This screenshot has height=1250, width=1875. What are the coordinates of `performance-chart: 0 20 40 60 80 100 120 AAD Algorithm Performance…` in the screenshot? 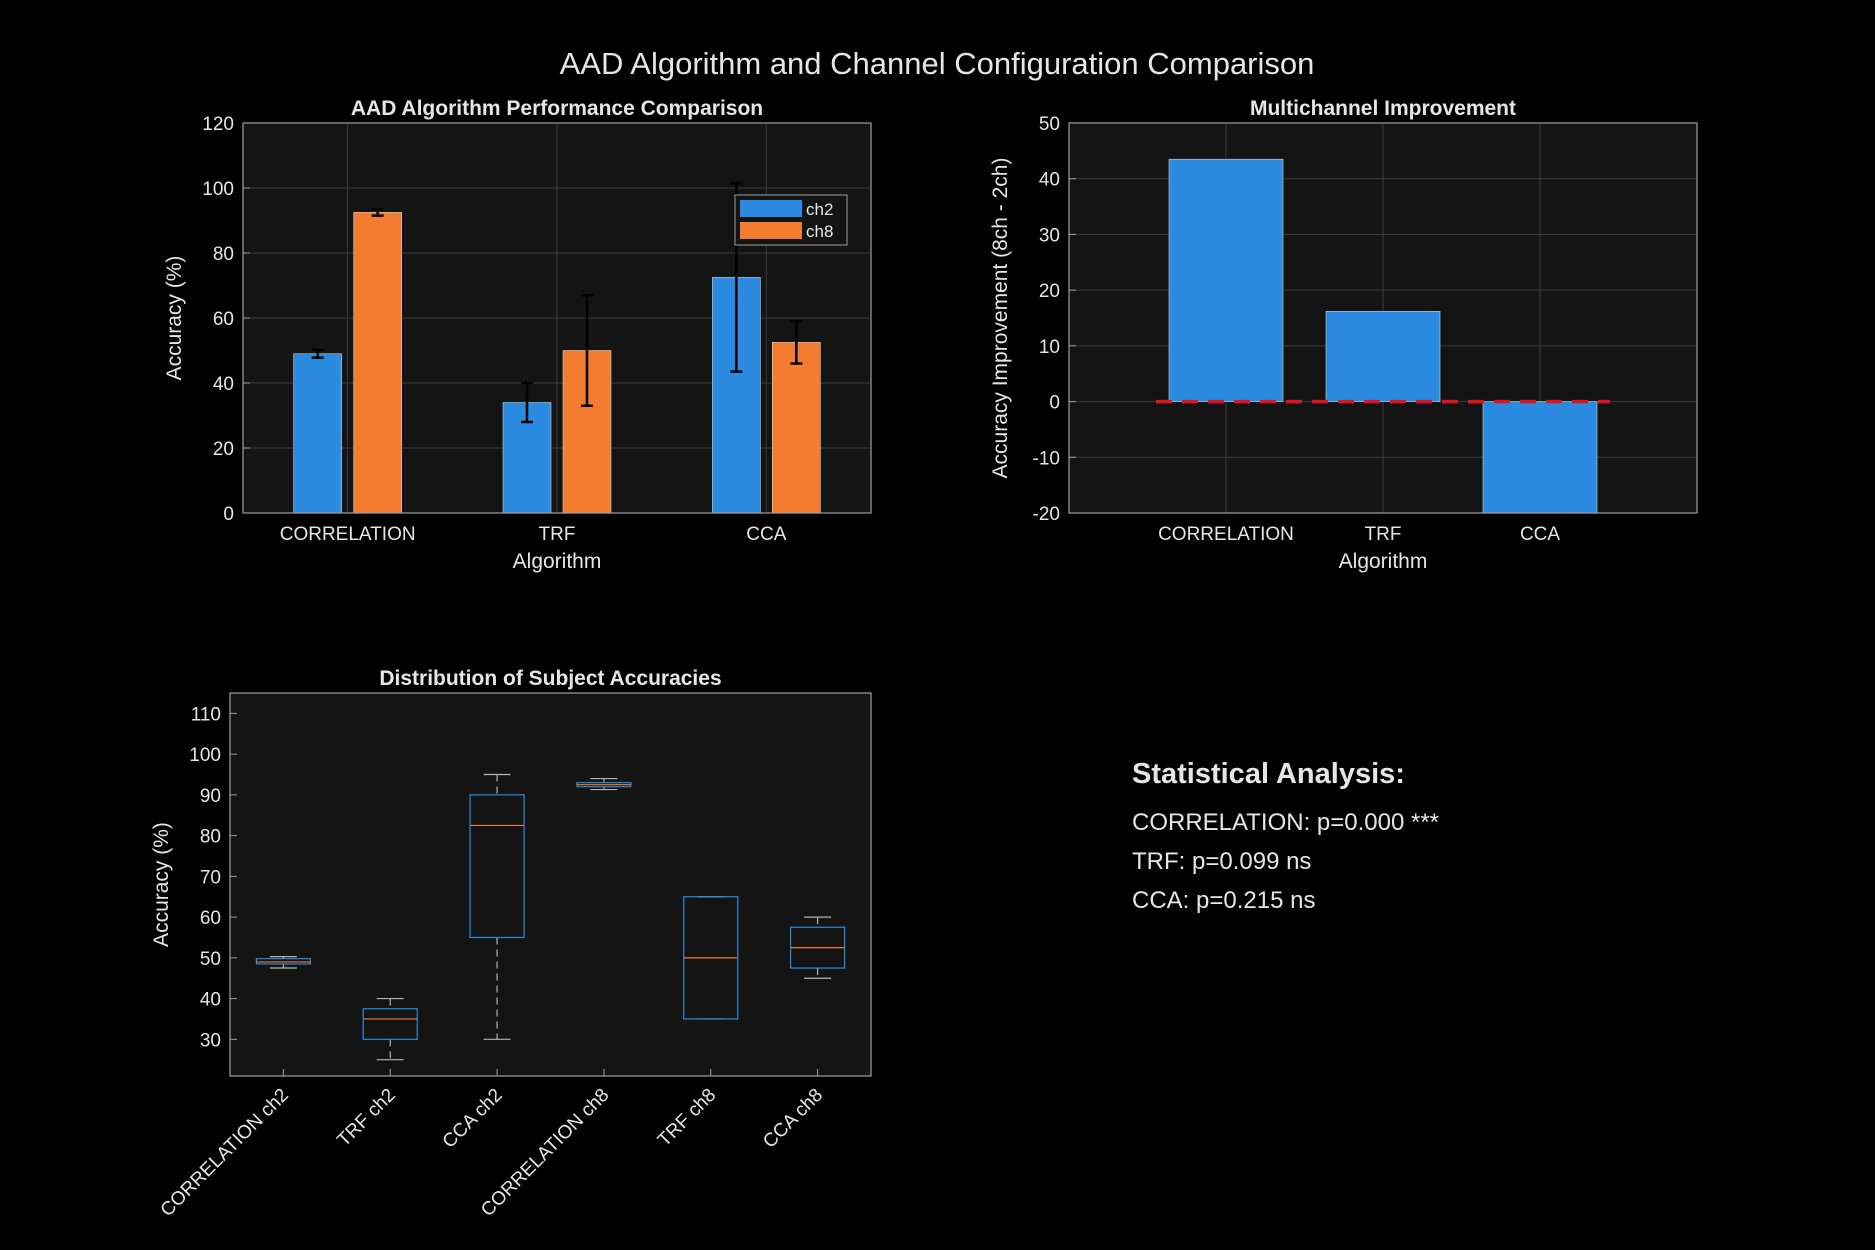 It's located at (517, 335).